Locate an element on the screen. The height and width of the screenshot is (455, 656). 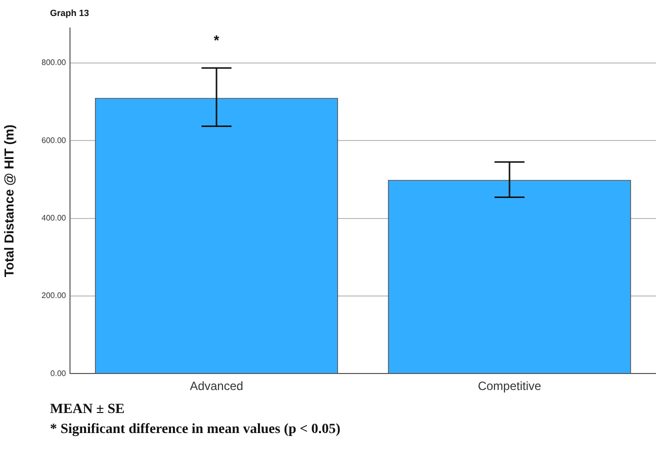
x-tick-label: Advanced is located at coordinates (217, 386).